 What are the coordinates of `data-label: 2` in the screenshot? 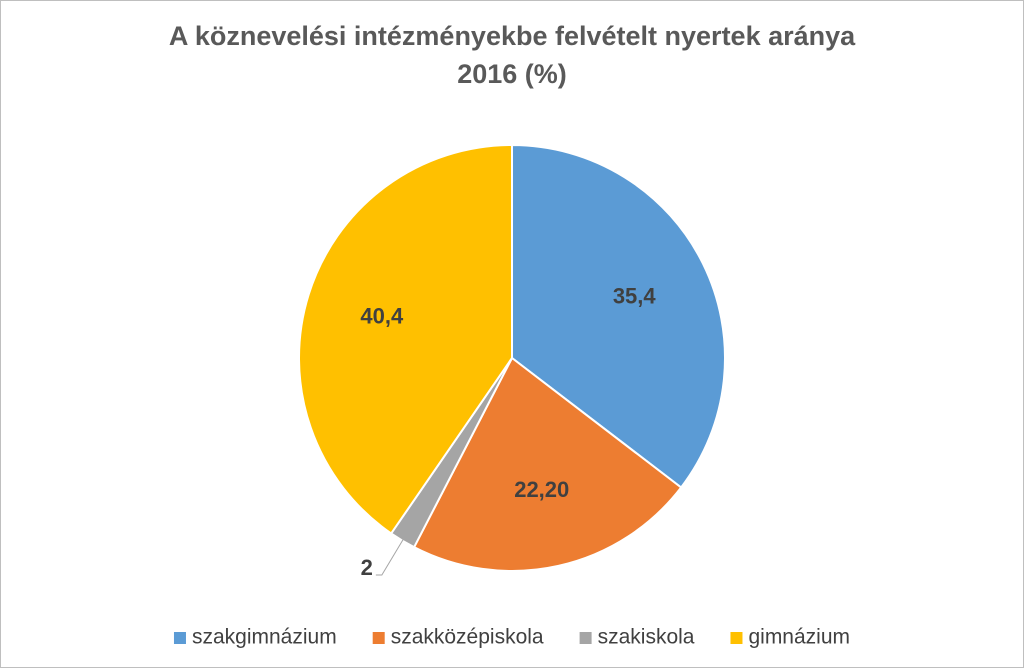 It's located at (367, 567).